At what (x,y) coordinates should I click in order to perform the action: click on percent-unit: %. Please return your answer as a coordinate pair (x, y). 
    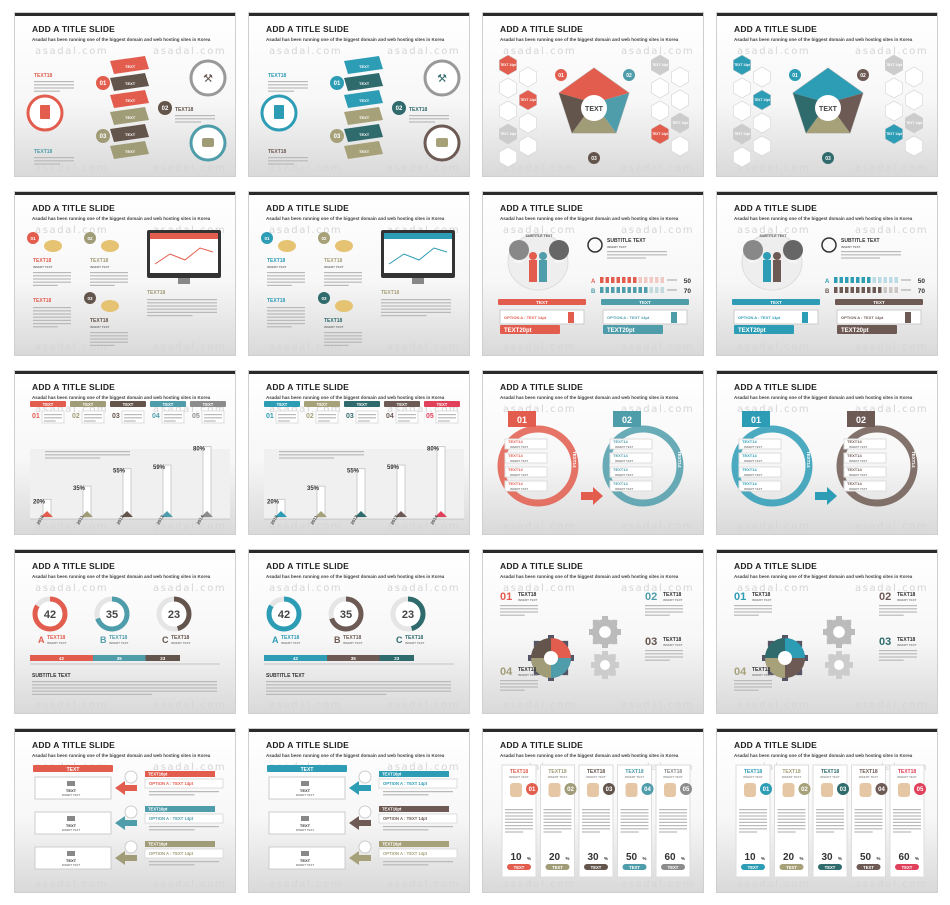
    Looking at the image, I should click on (606, 858).